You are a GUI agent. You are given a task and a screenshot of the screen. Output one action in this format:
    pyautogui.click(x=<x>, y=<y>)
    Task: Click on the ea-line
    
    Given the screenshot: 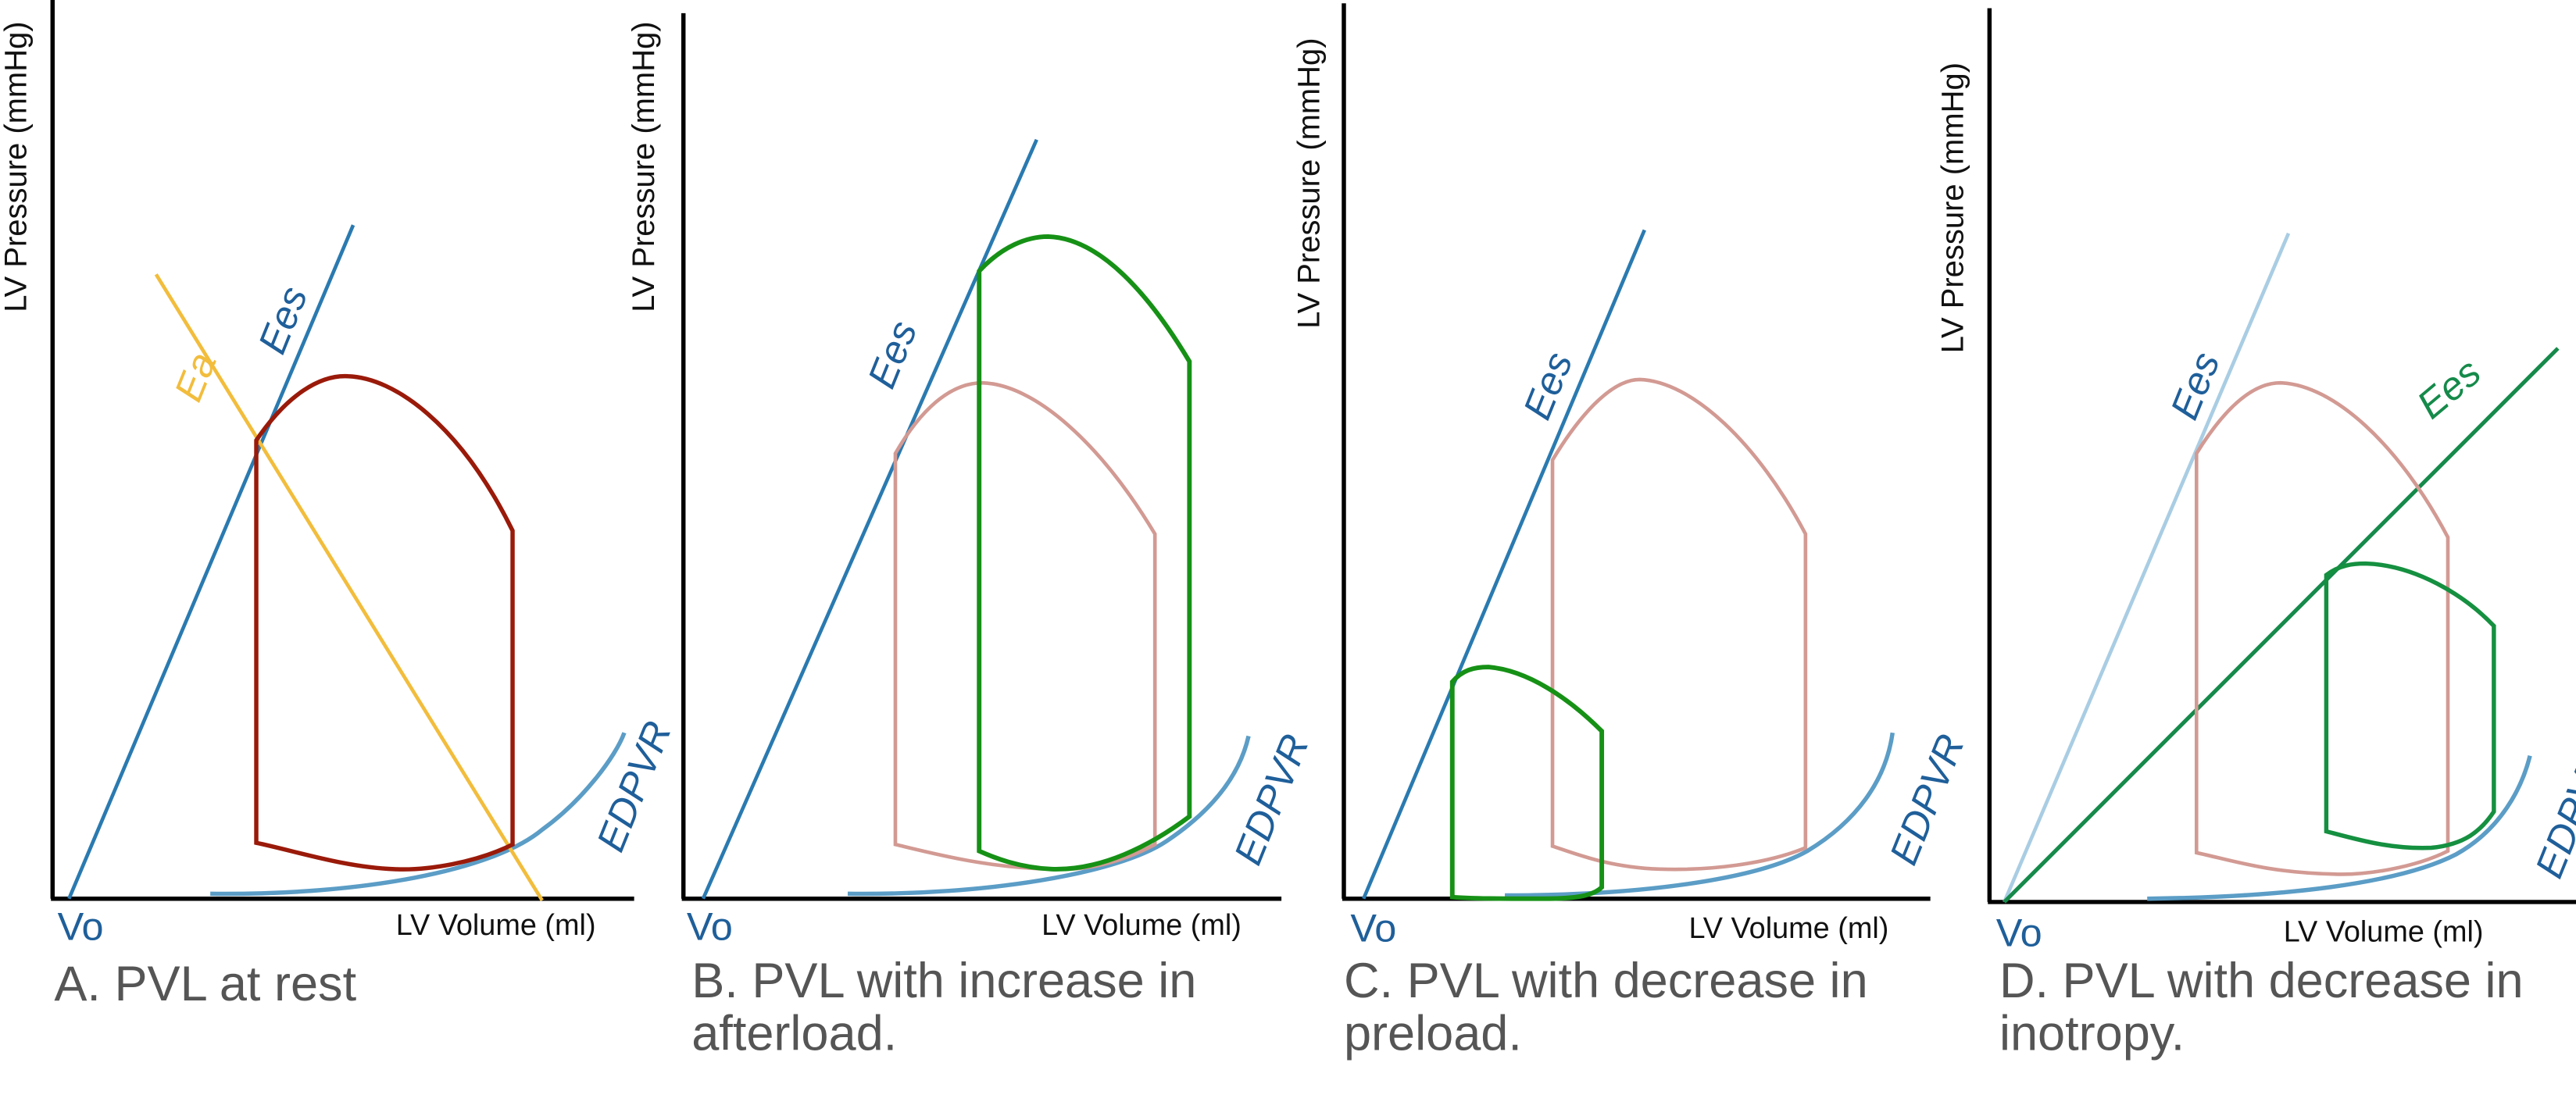 What is the action you would take?
    pyautogui.click(x=349, y=587)
    